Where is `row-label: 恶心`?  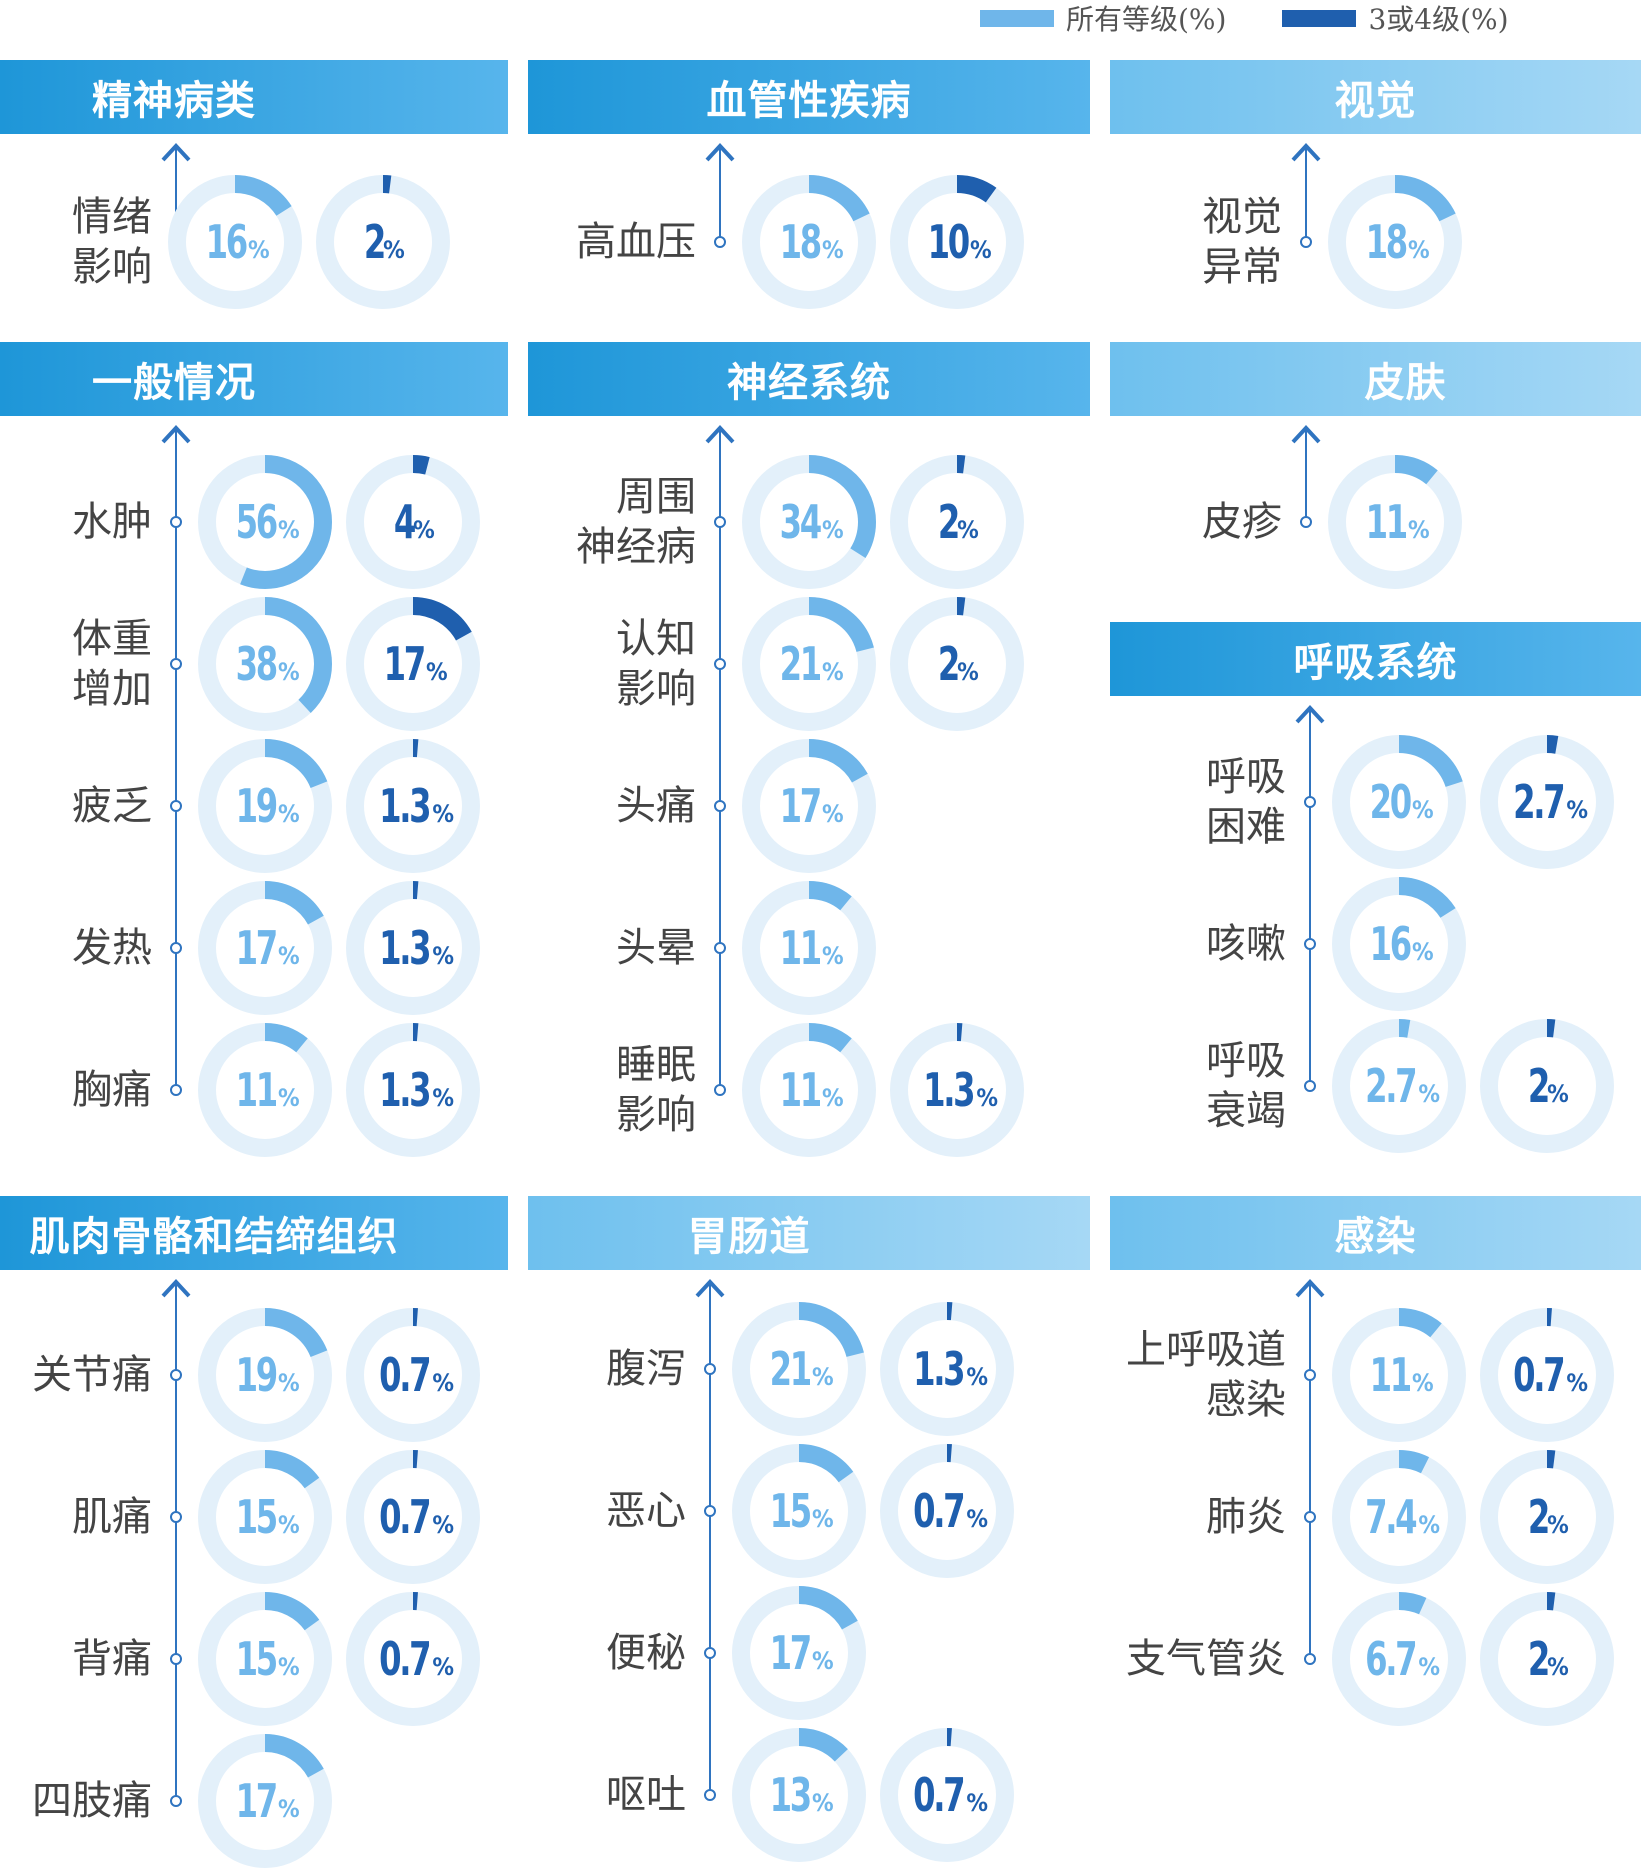
row-label: 恶心 is located at coordinates (646, 1511).